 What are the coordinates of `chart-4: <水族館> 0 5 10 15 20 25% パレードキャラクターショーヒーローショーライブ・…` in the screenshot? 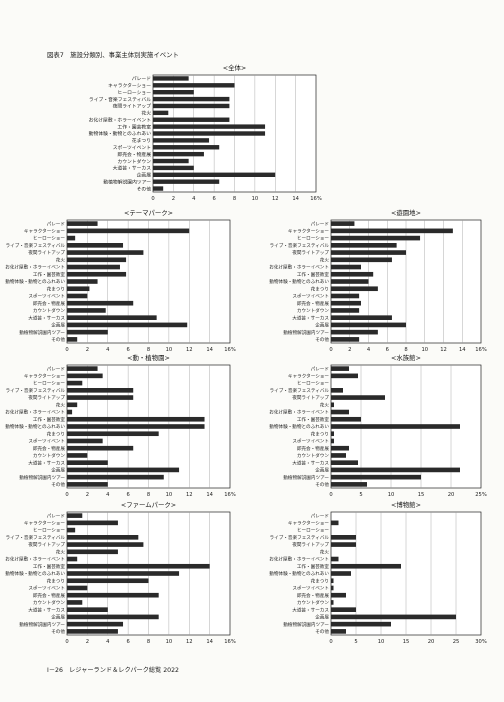 It's located at (378, 425).